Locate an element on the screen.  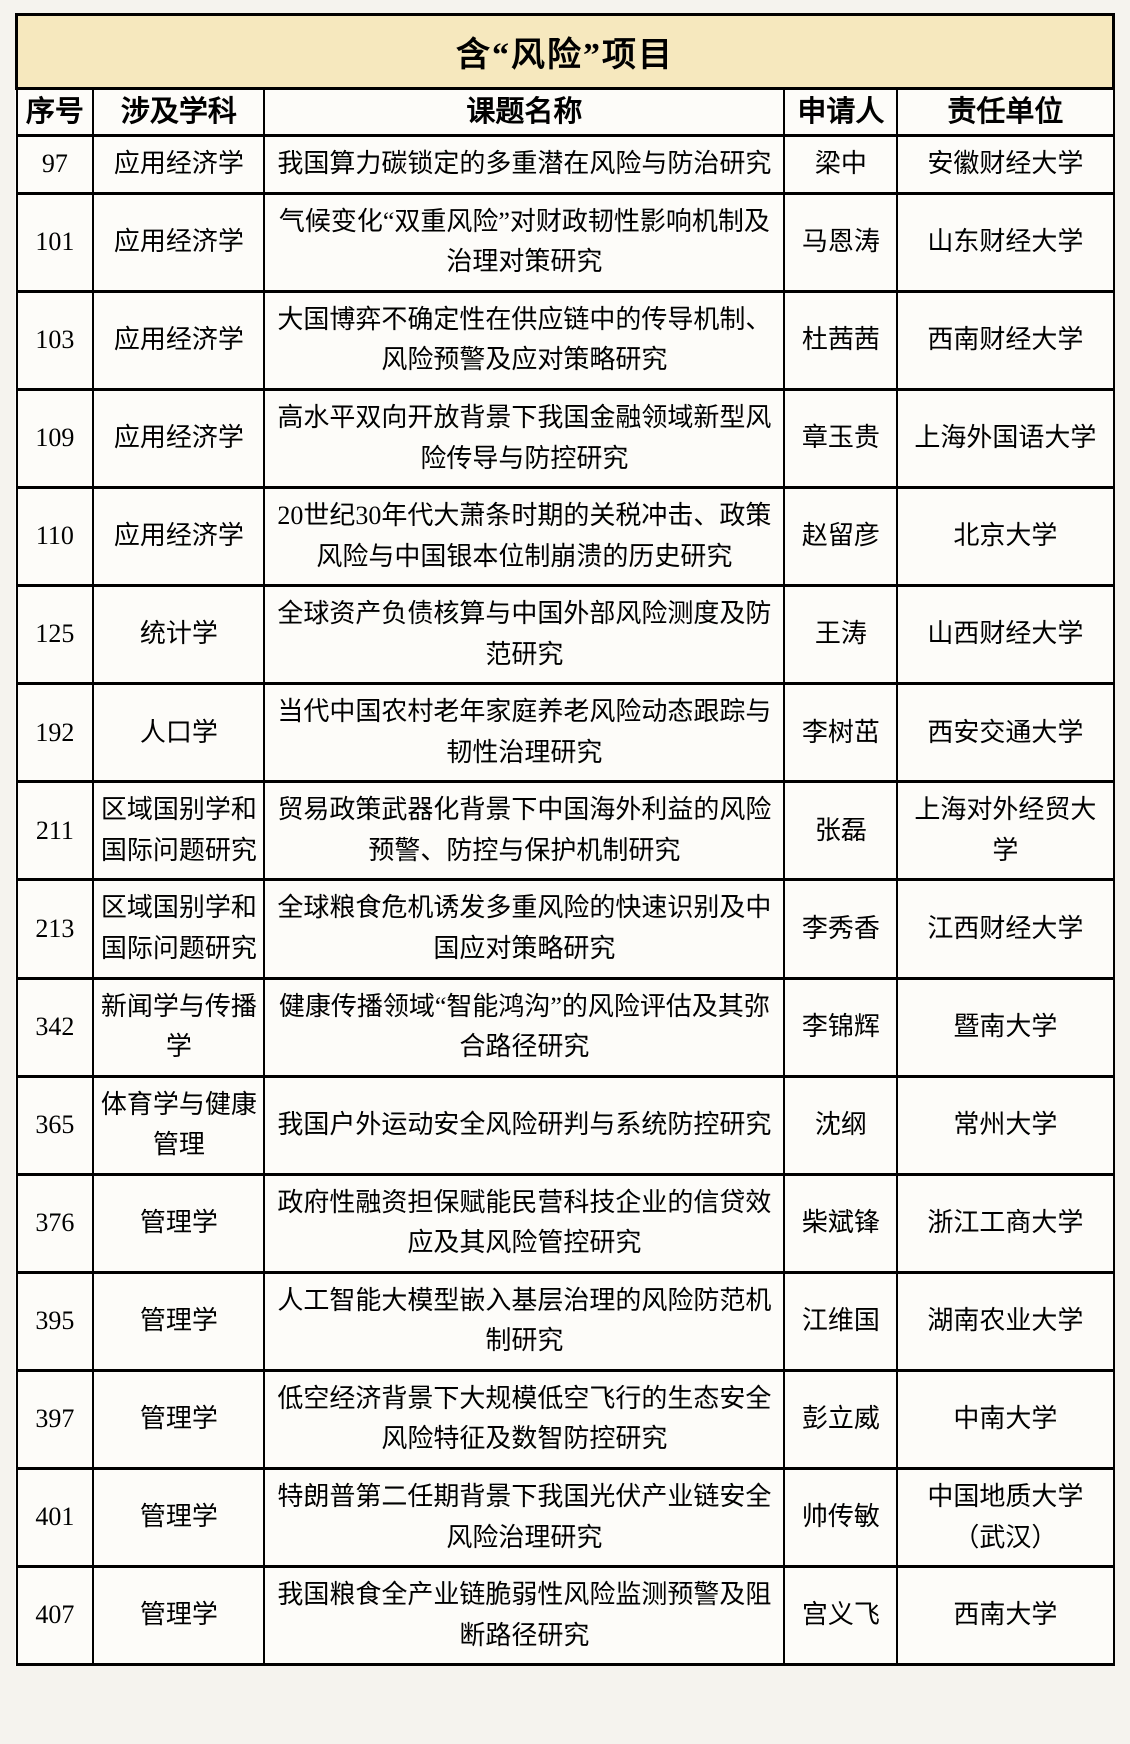
cell-no: 125 is located at coordinates (55, 635).